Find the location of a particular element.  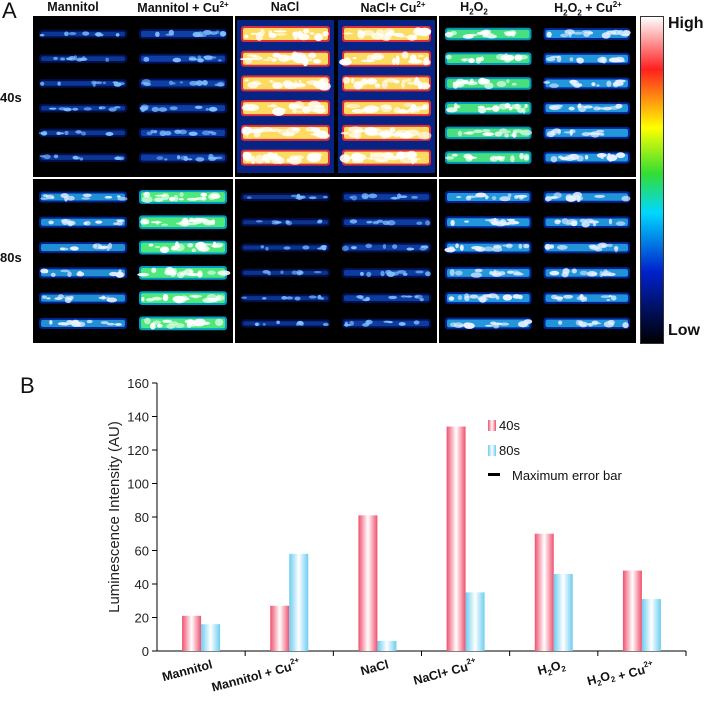

y-tick-label: 160 is located at coordinates (138, 383).